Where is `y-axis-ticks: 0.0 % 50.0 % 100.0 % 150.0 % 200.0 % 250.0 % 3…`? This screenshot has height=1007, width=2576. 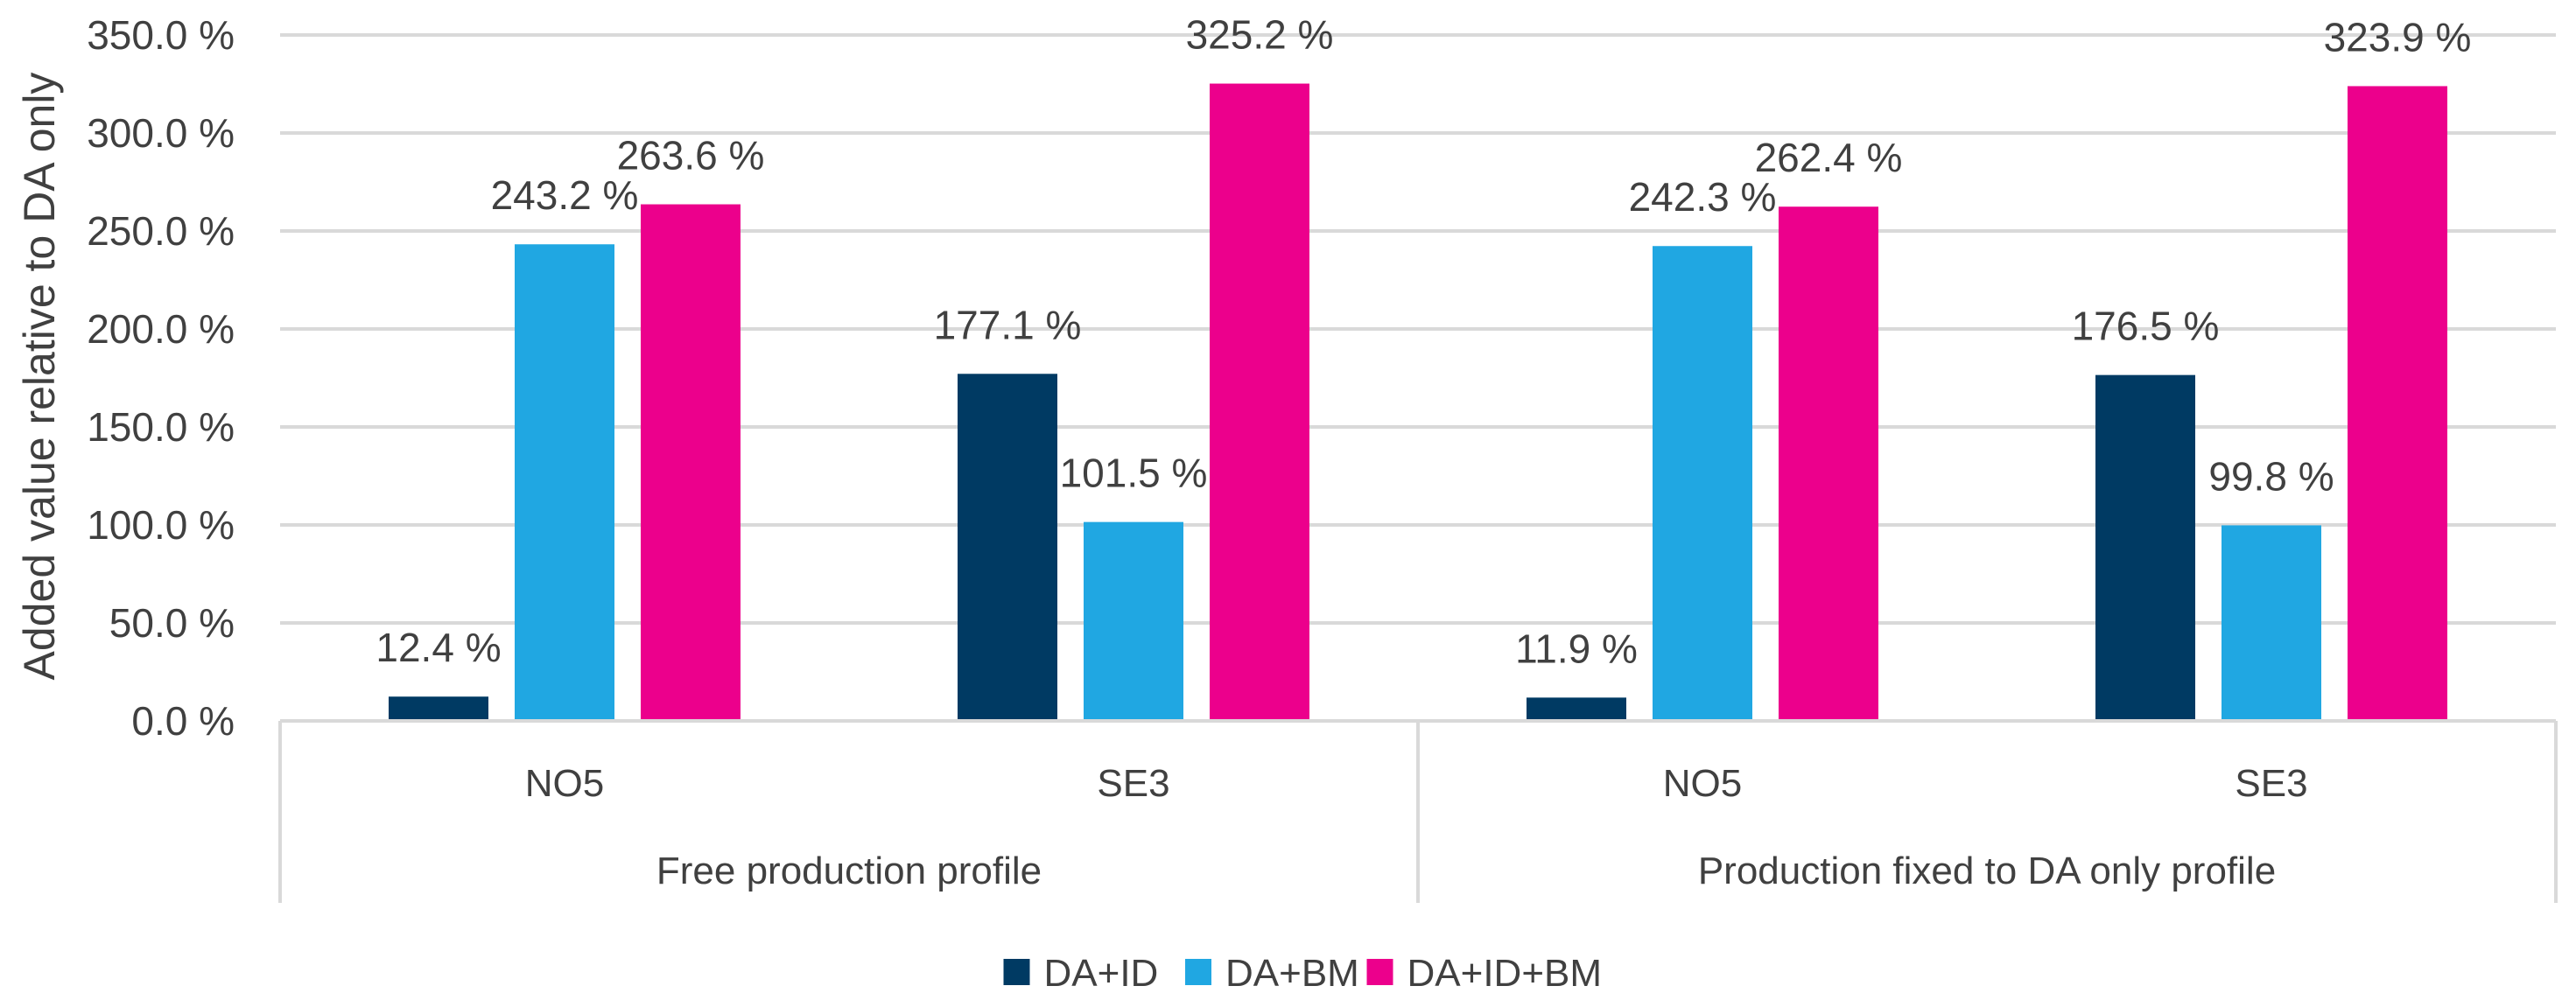 y-axis-ticks: 0.0 % 50.0 % 100.0 % 150.0 % 200.0 % 250.0 % 3… is located at coordinates (161, 378).